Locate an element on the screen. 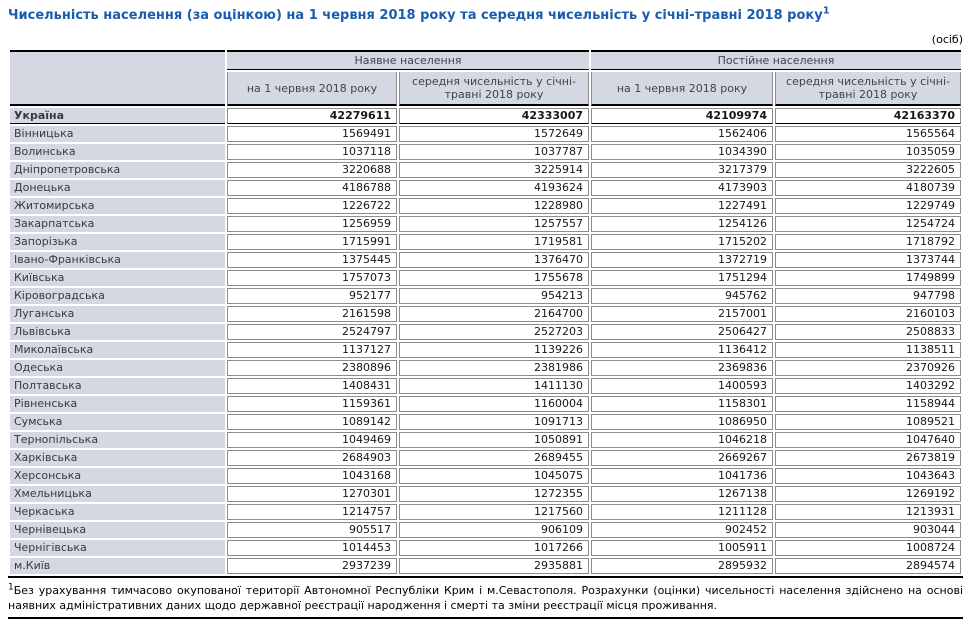 The image size is (971, 619). region-label: Полтавська is located at coordinates (117, 386).